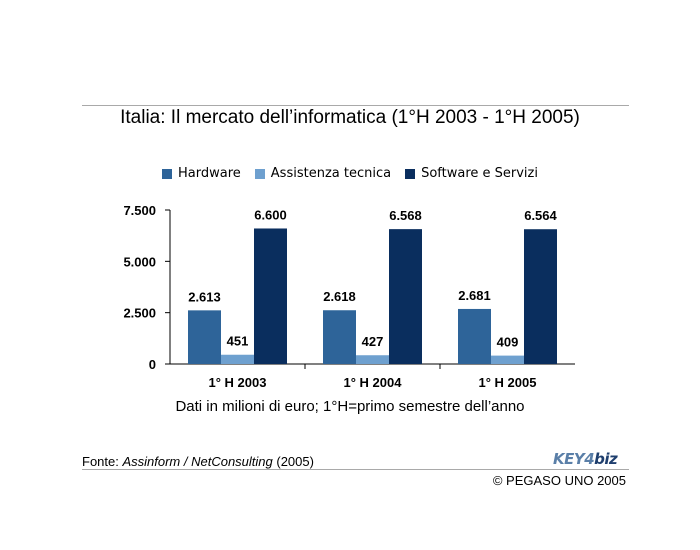 The image size is (700, 550). I want to click on legend-label-hardware: Hardware, so click(209, 173).